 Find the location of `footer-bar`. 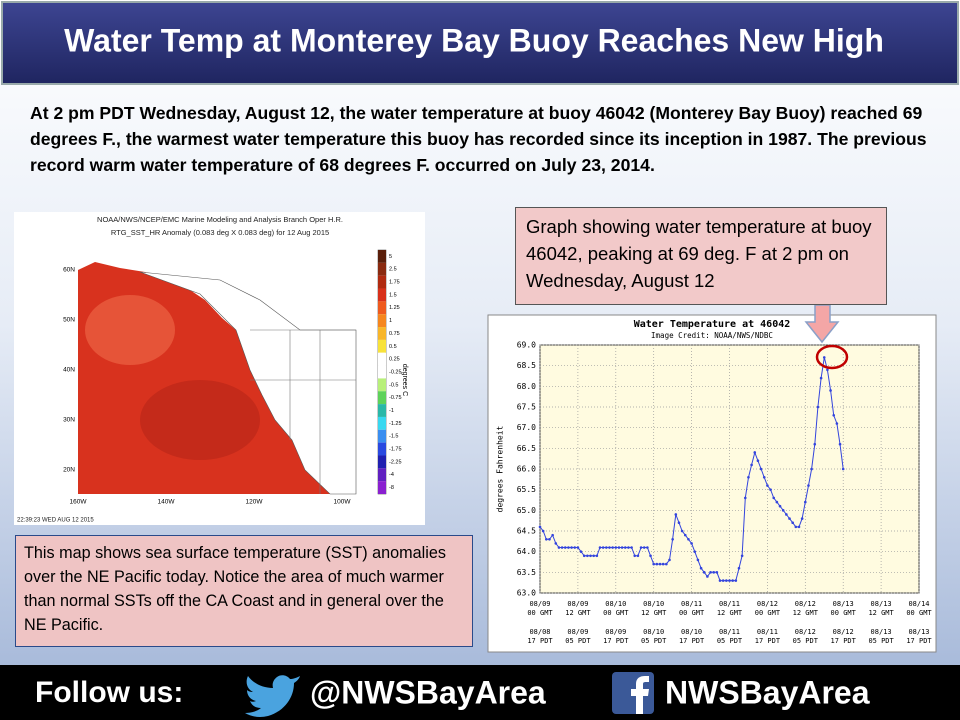

footer-bar is located at coordinates (480, 692).